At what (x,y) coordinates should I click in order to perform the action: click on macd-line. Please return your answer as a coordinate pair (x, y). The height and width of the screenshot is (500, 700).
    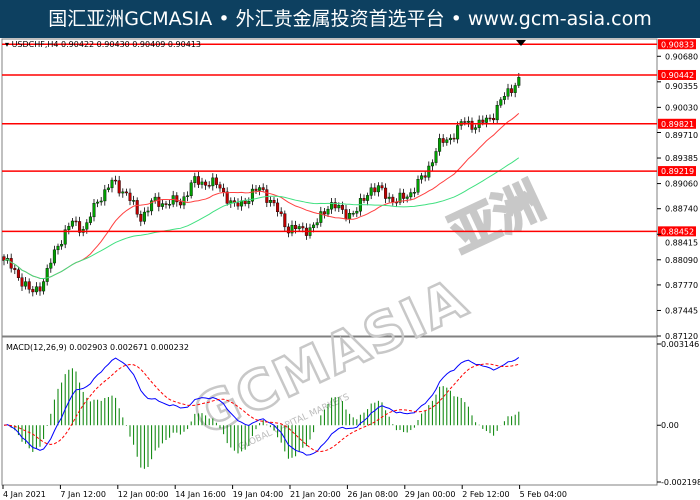
    Looking at the image, I should click on (261, 406).